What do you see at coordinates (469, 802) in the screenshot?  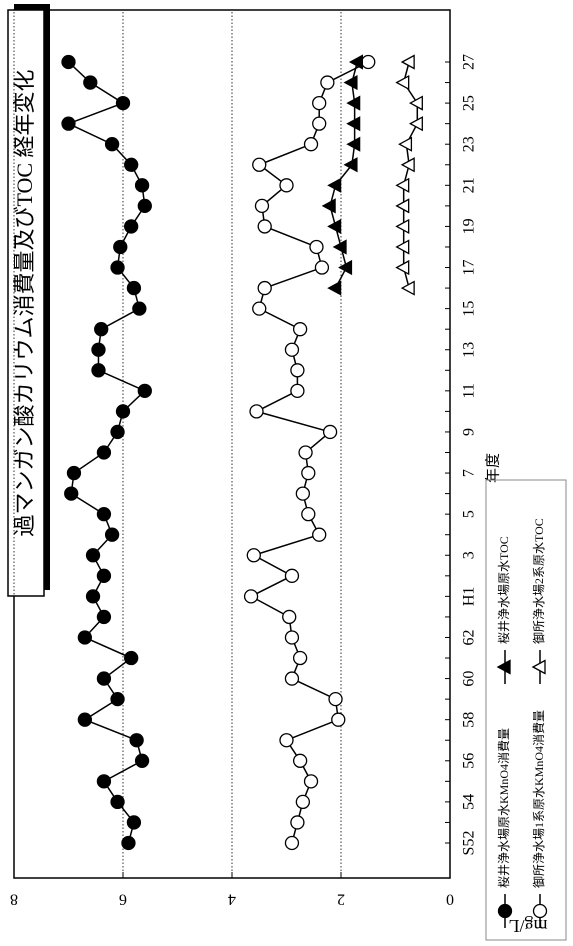 I see `x-tick-label: 54` at bounding box center [469, 802].